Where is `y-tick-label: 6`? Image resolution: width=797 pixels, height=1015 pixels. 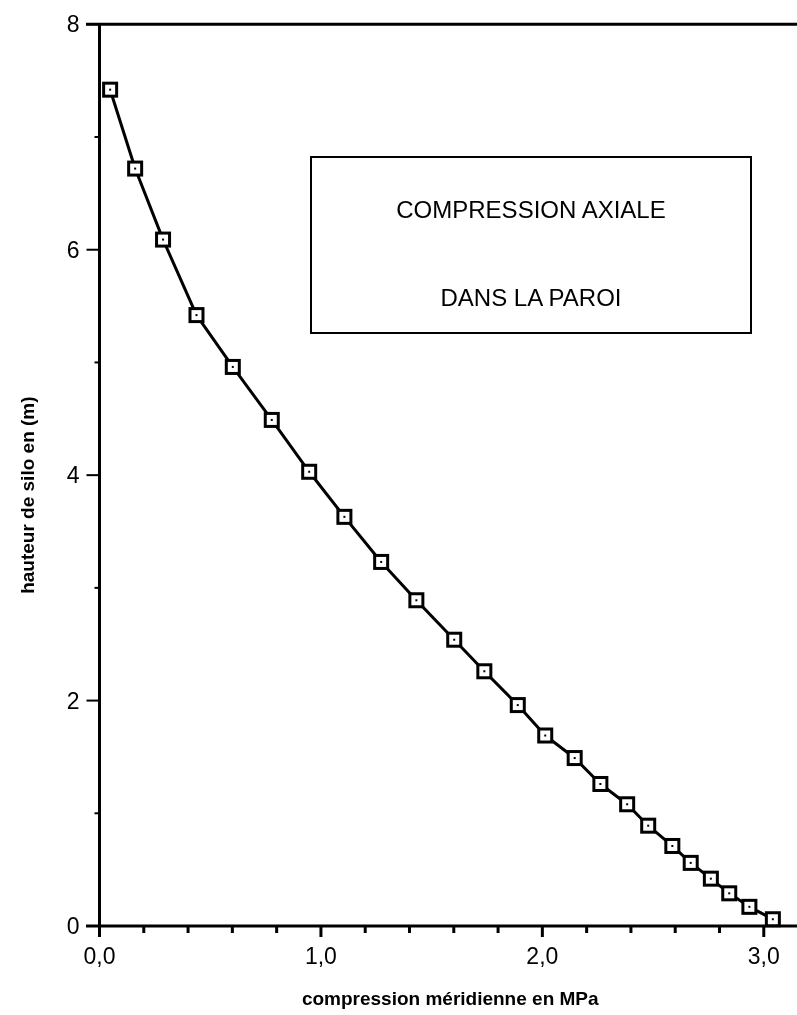 y-tick-label: 6 is located at coordinates (73, 249).